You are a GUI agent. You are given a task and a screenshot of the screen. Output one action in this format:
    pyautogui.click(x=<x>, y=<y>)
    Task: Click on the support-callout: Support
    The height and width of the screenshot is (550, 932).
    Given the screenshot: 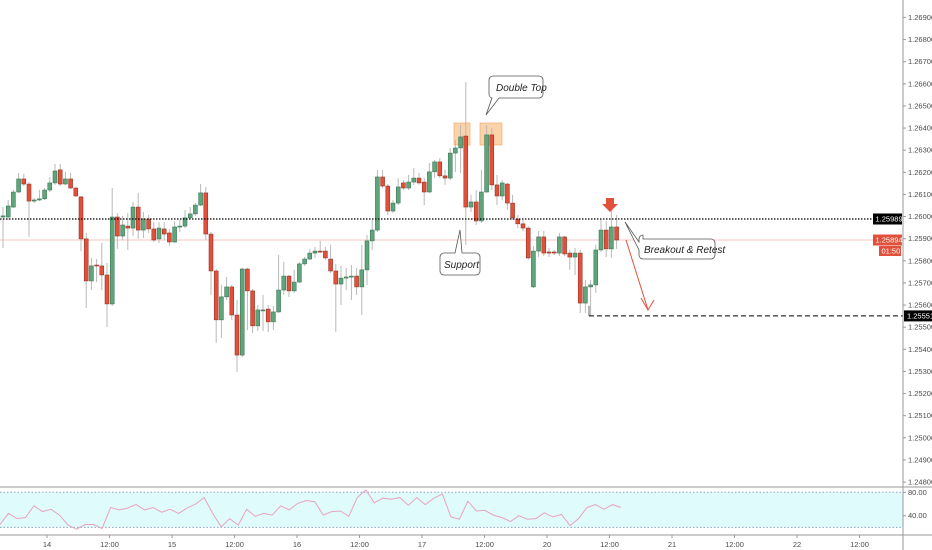 What is the action you would take?
    pyautogui.click(x=460, y=252)
    